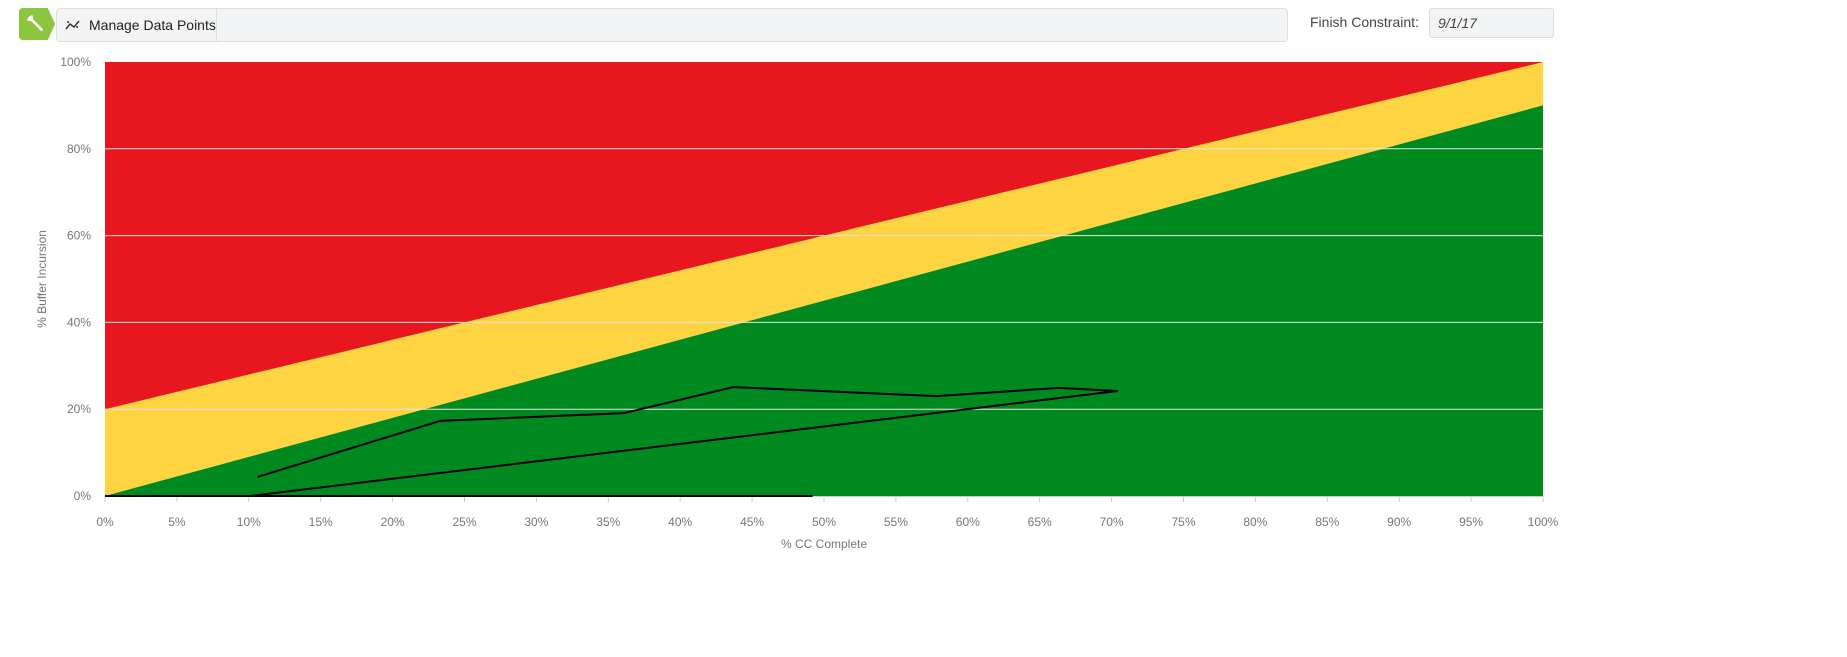 The height and width of the screenshot is (657, 1847). I want to click on x-tick-label: 65%, so click(1040, 522).